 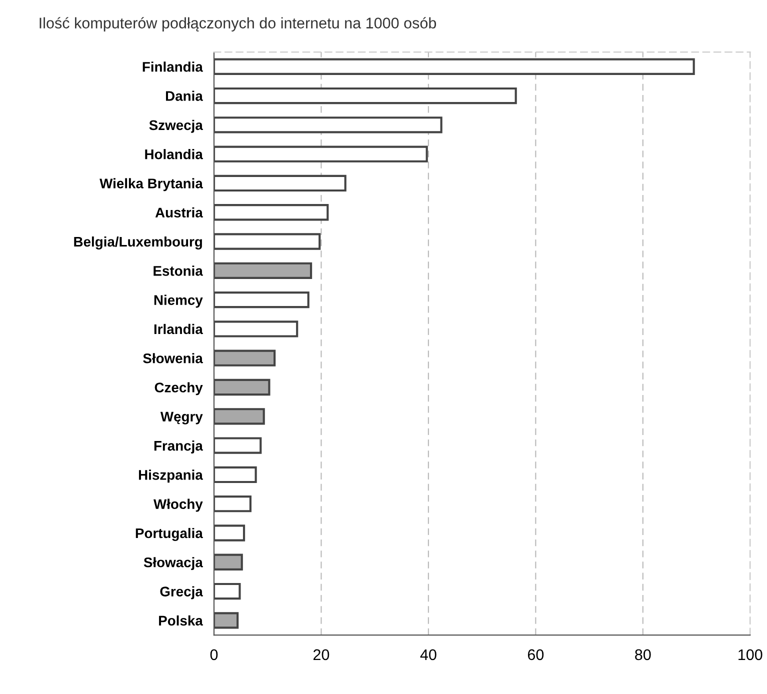 What do you see at coordinates (750, 654) in the screenshot?
I see `x-tick-label: 100` at bounding box center [750, 654].